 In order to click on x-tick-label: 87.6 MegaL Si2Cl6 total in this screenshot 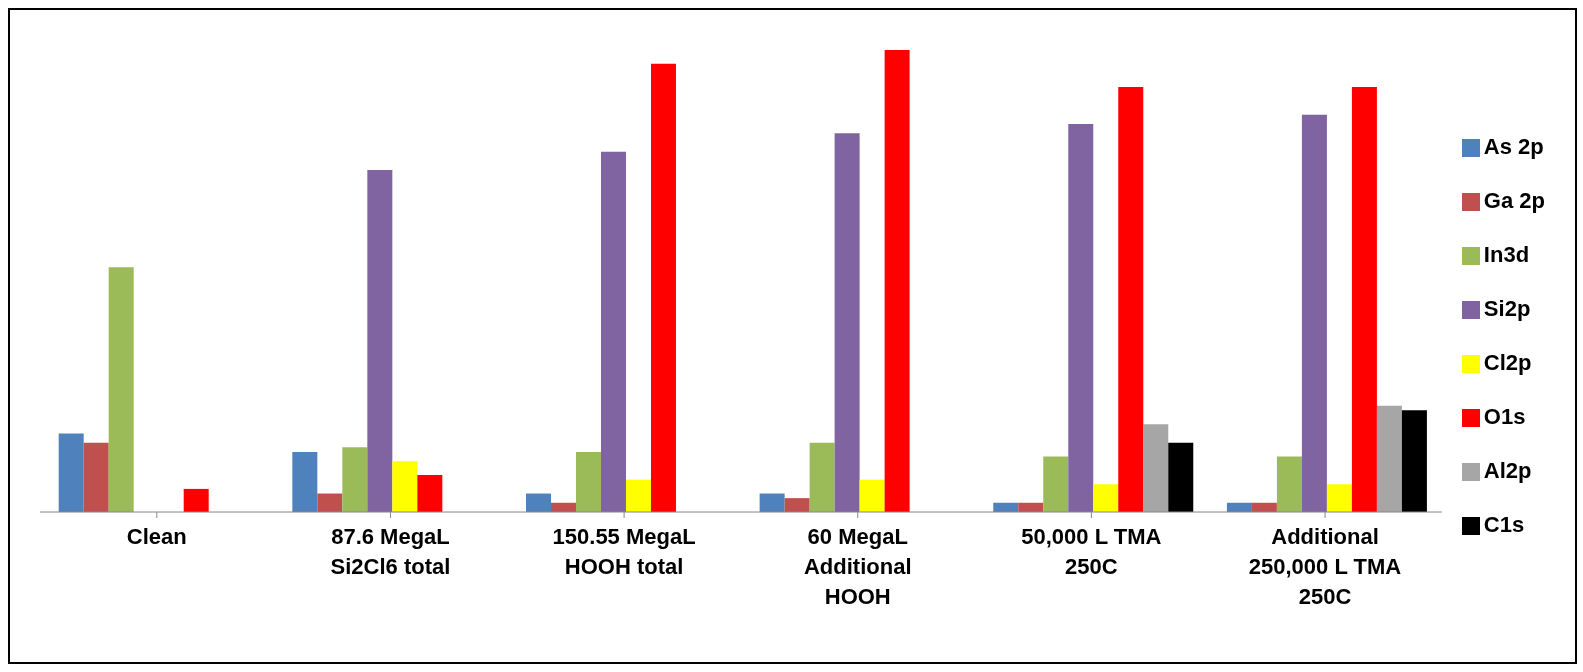, I will do `click(390, 551)`.